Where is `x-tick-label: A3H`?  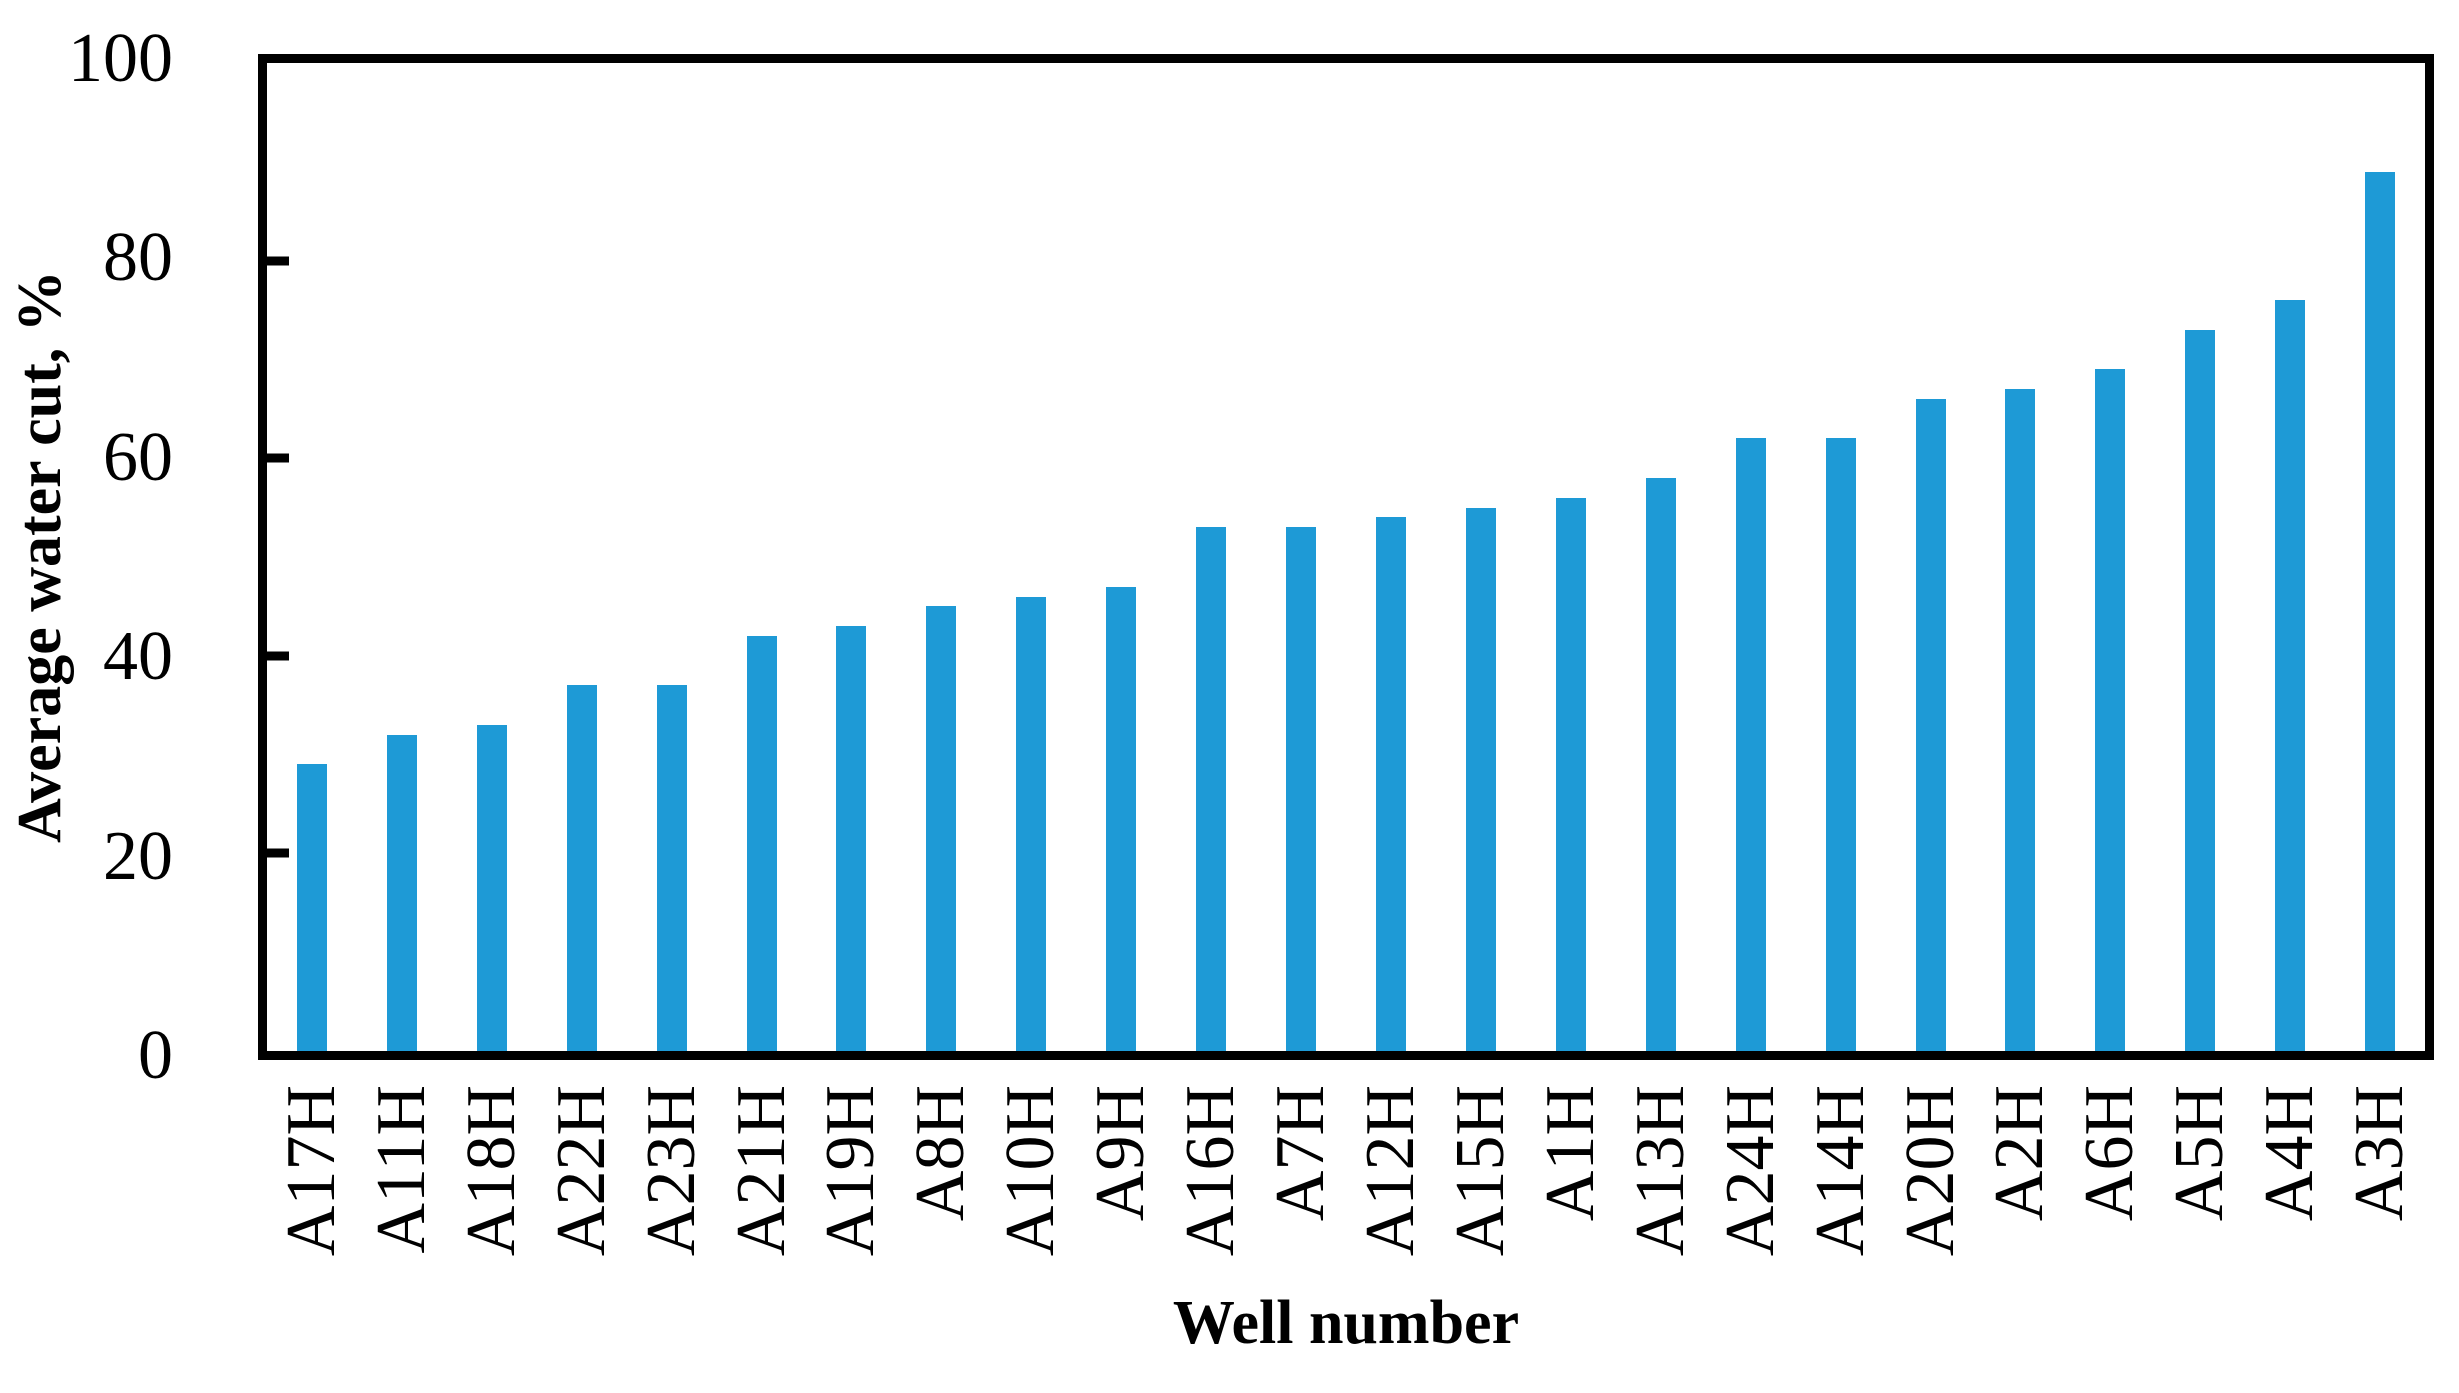
x-tick-label: A3H is located at coordinates (2380, 1153).